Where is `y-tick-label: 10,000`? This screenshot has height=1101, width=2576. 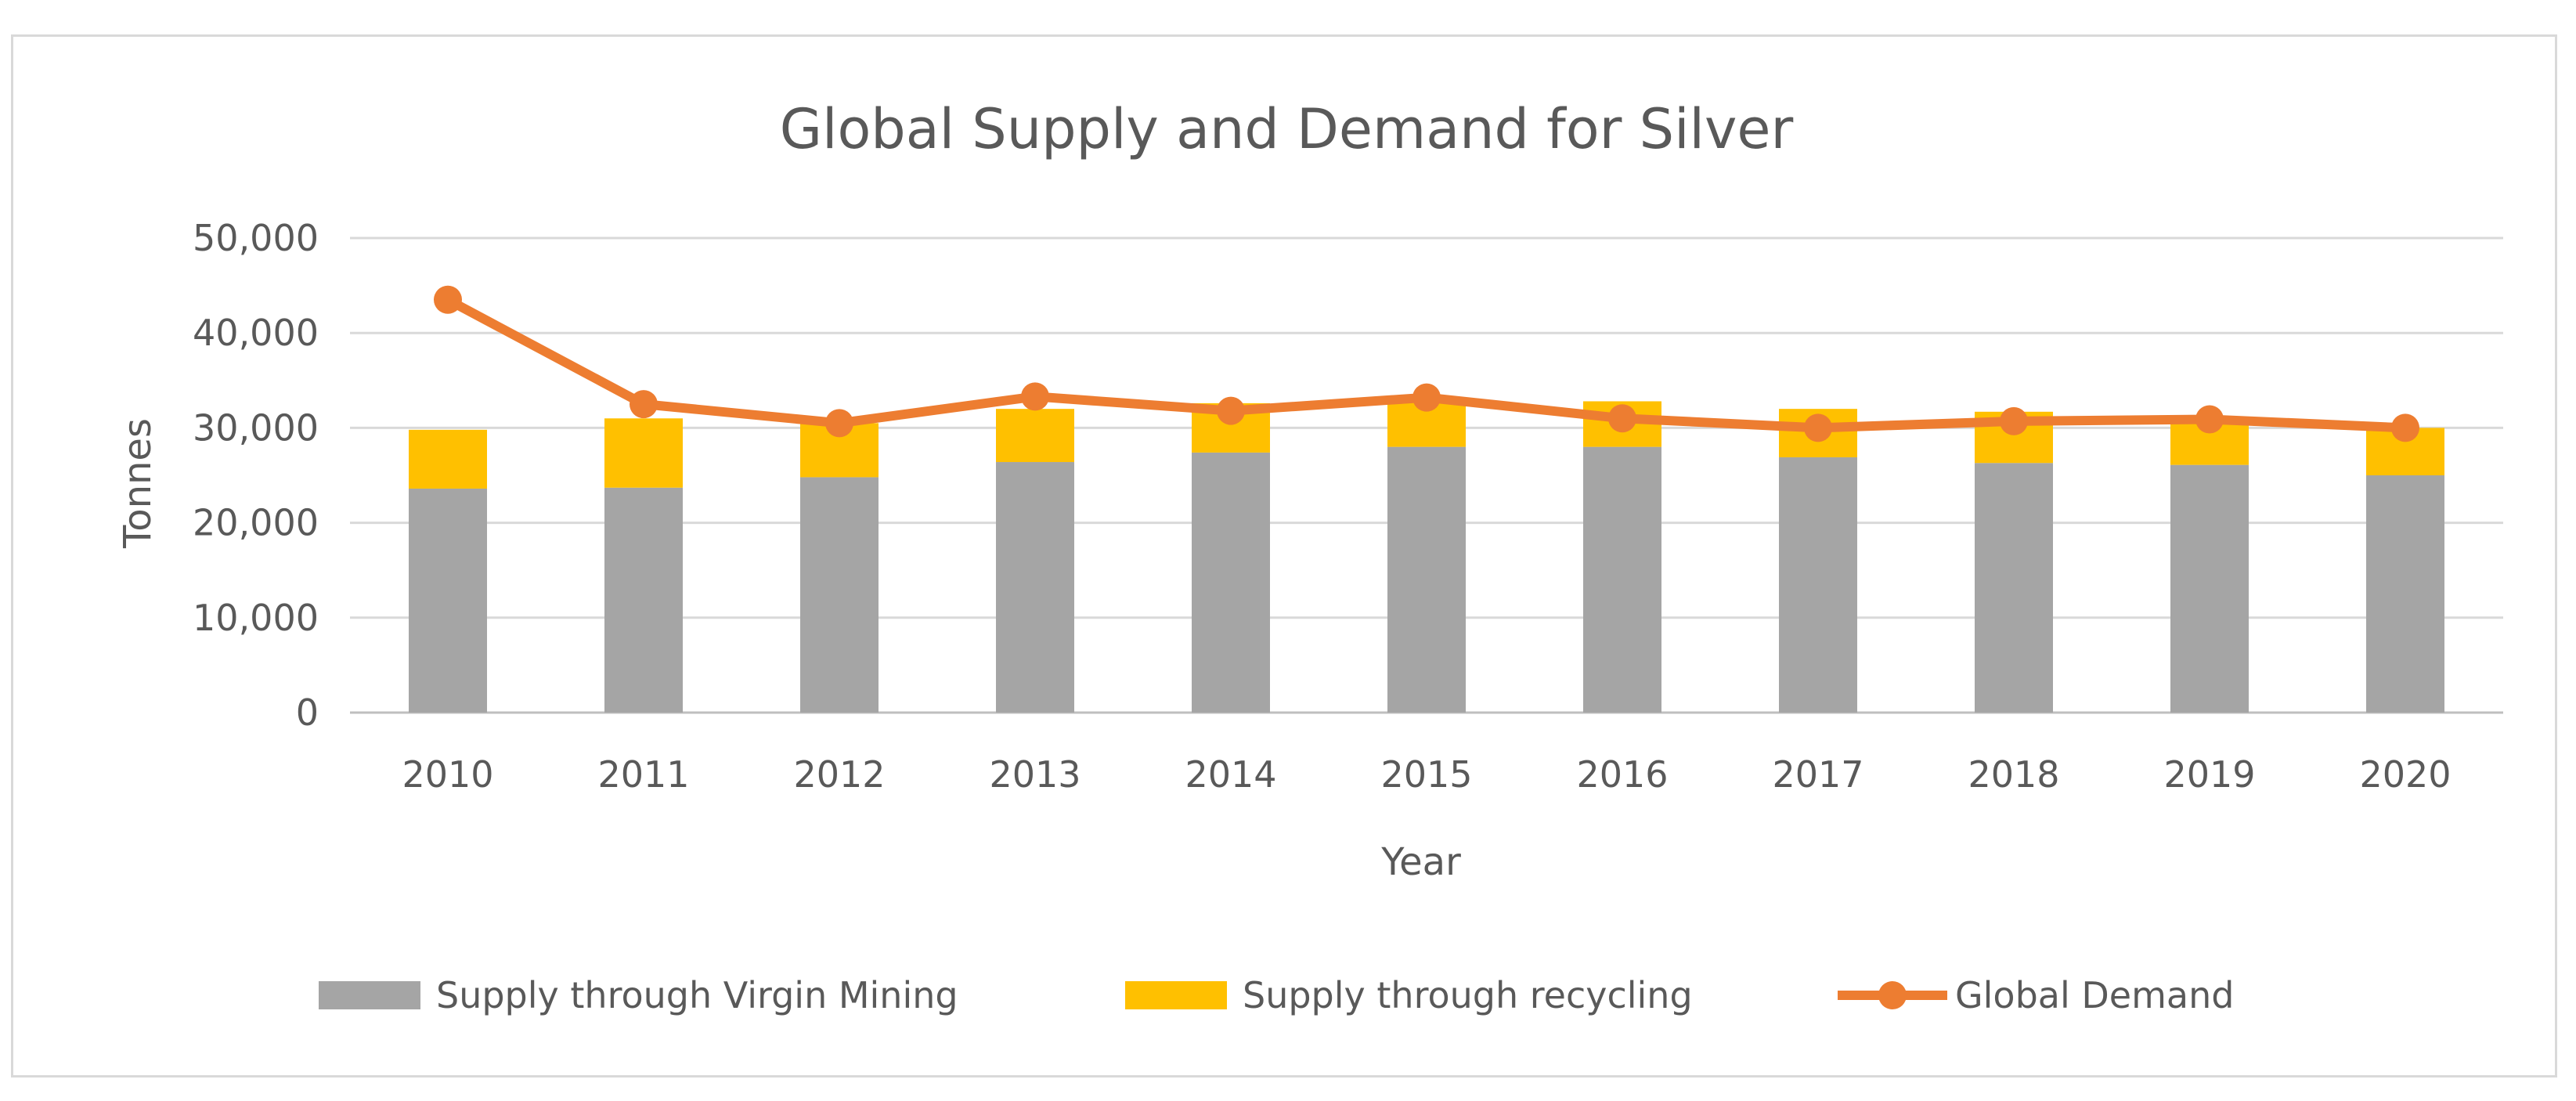 y-tick-label: 10,000 is located at coordinates (256, 618).